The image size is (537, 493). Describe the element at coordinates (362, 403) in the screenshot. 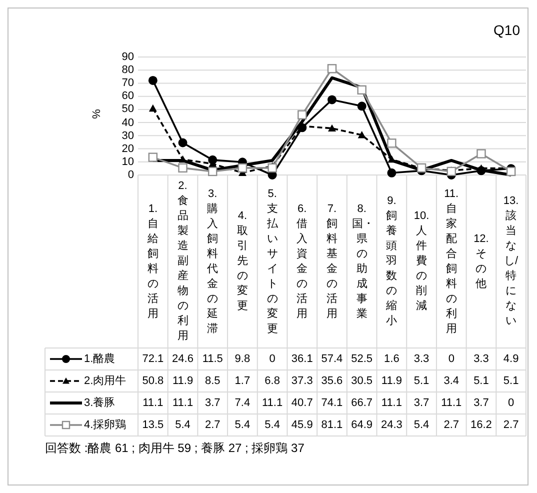

I see `data-label: 66.7` at that location.